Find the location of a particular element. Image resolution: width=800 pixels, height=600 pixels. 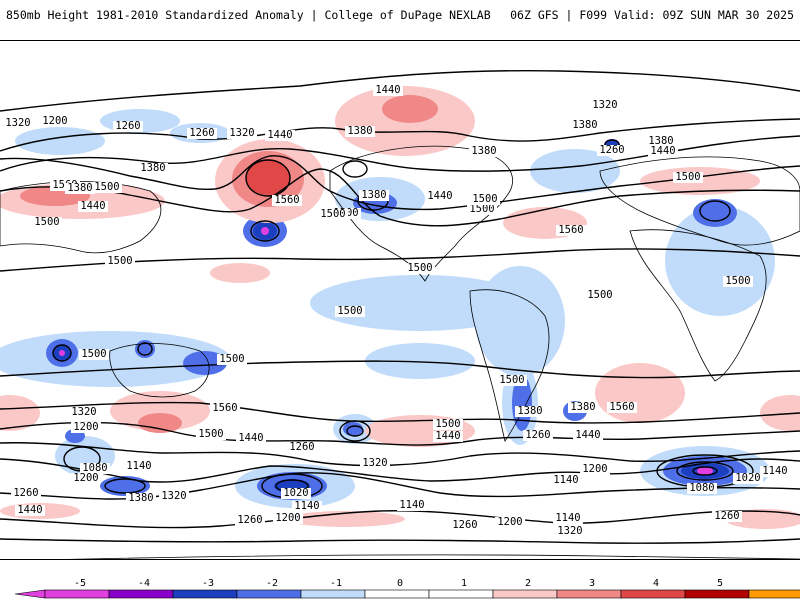

colorbar-tick-label: -5 is located at coordinates (80, 583).